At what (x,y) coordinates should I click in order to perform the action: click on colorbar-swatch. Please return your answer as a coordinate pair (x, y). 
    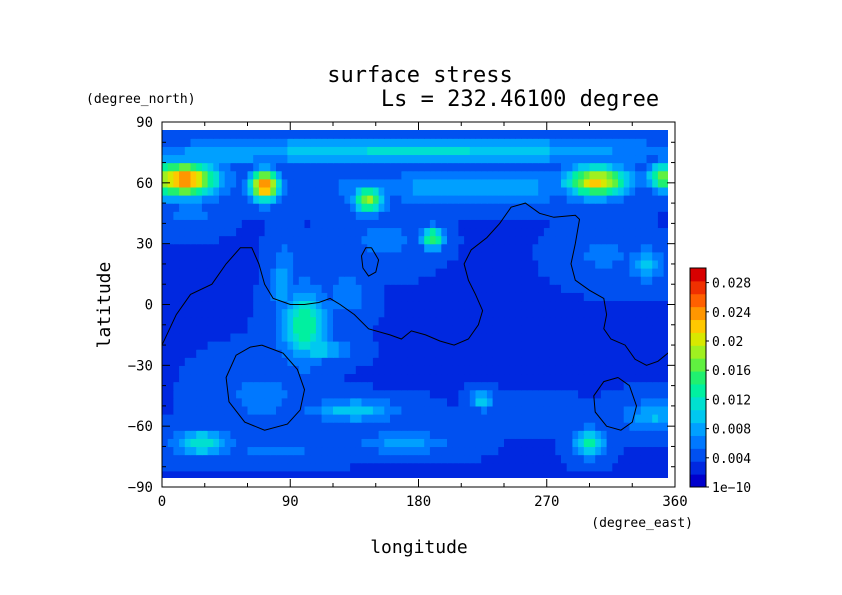
    Looking at the image, I should click on (698, 365).